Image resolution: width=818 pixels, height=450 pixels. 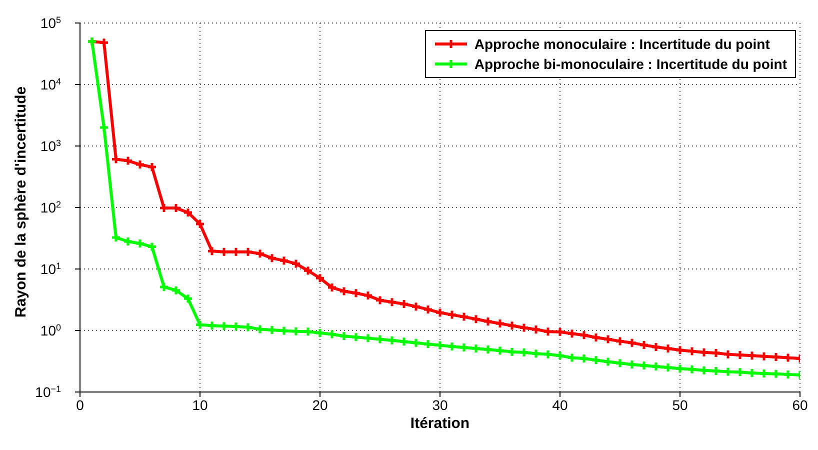 What do you see at coordinates (50, 84) in the screenshot?
I see `y-tick-label: 10$^{4}$` at bounding box center [50, 84].